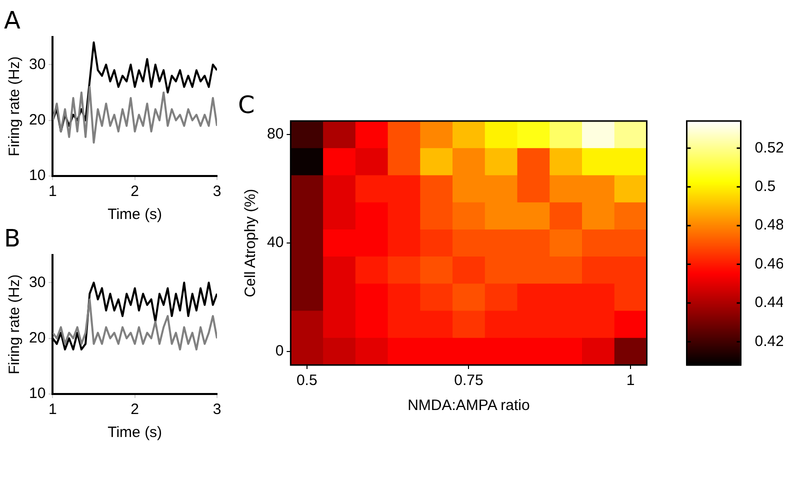 This screenshot has height=478, width=787. I want to click on color-bar-label: 0.46, so click(769, 263).